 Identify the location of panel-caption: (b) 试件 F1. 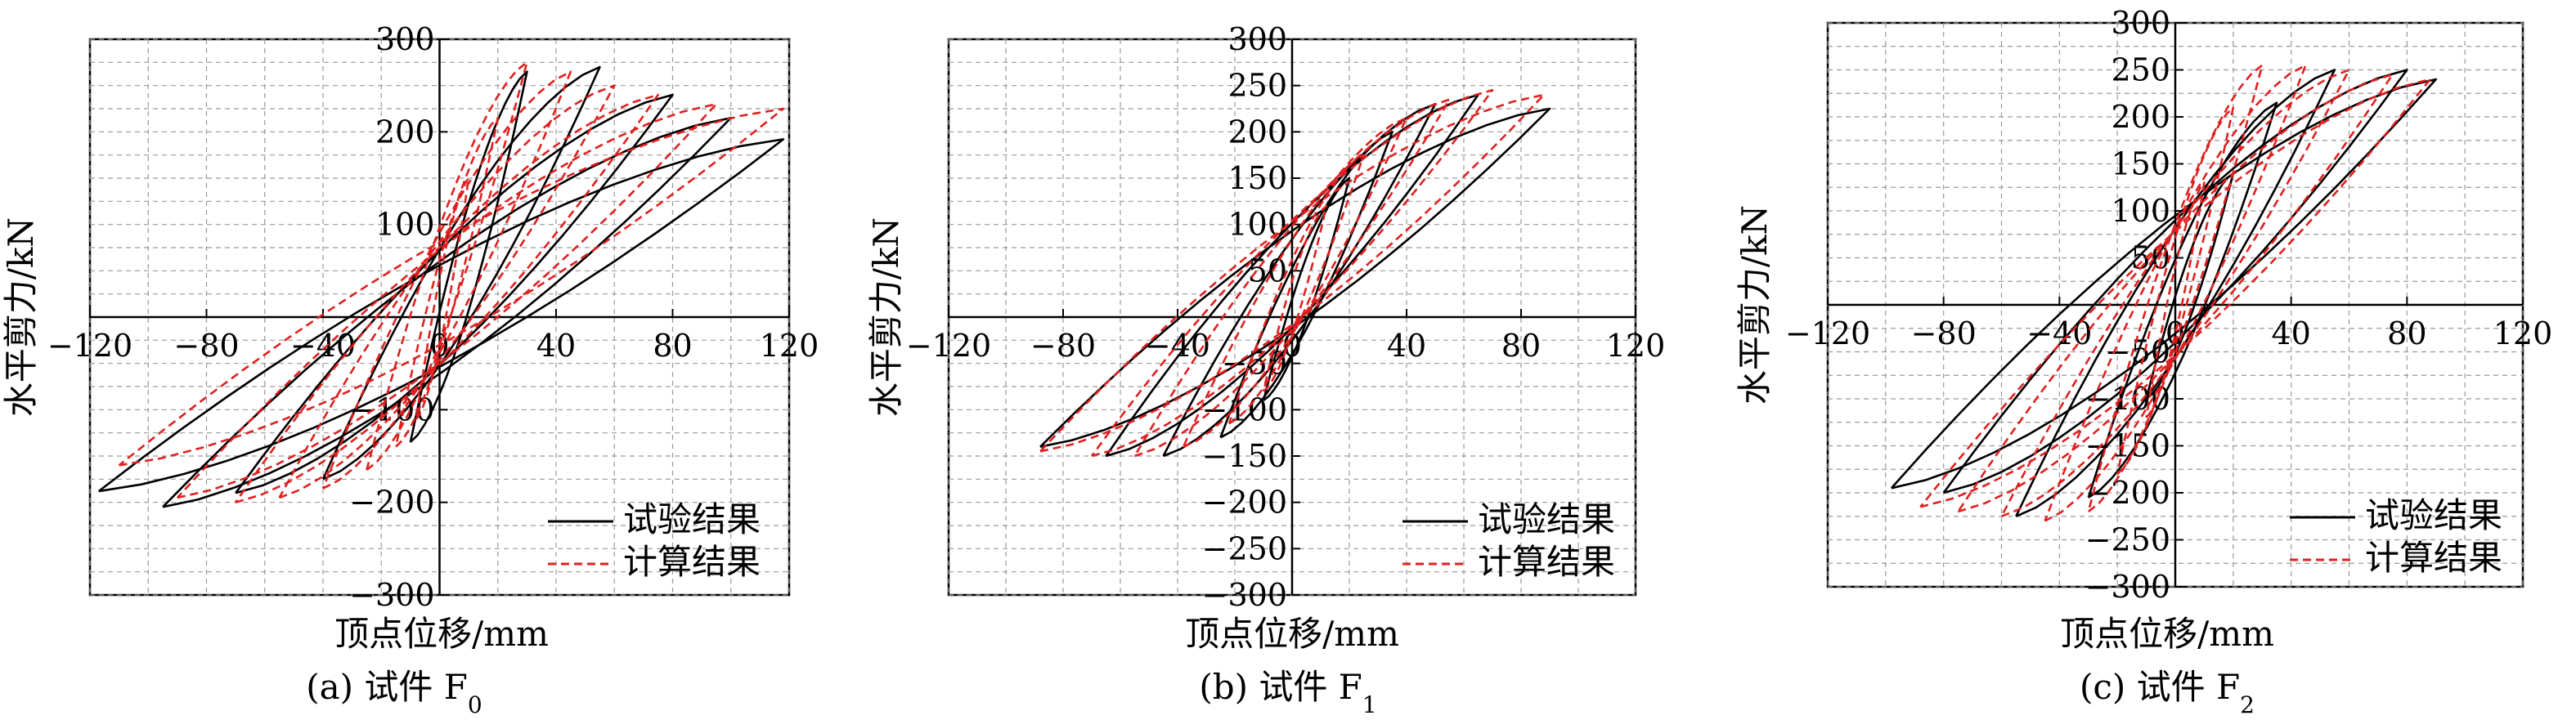
(1287, 692).